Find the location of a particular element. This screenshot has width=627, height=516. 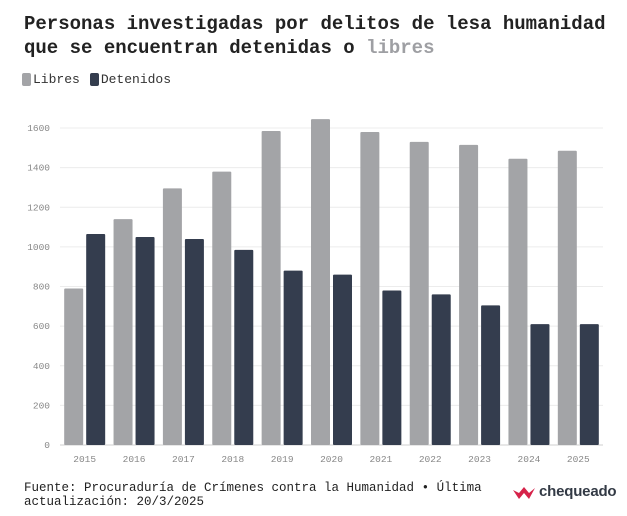

legend-item-detenidos: Detenidos is located at coordinates (130, 79).